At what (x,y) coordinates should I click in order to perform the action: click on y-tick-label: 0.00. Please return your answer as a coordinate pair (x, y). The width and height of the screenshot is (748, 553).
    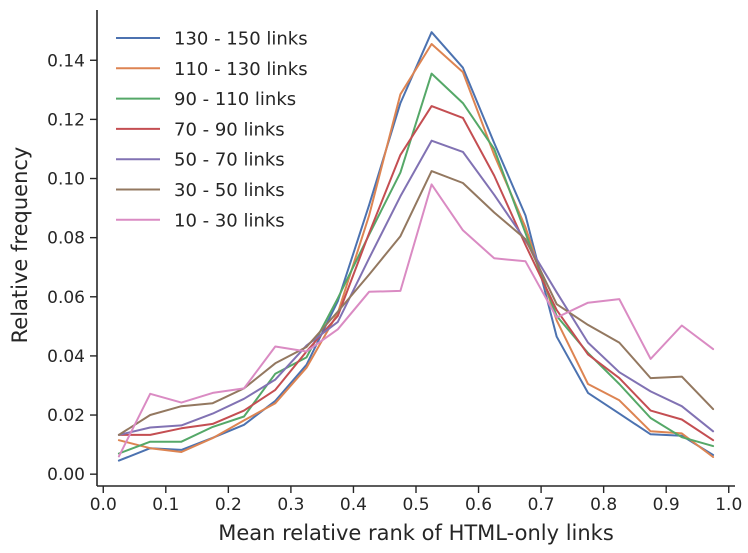
    Looking at the image, I should click on (66, 475).